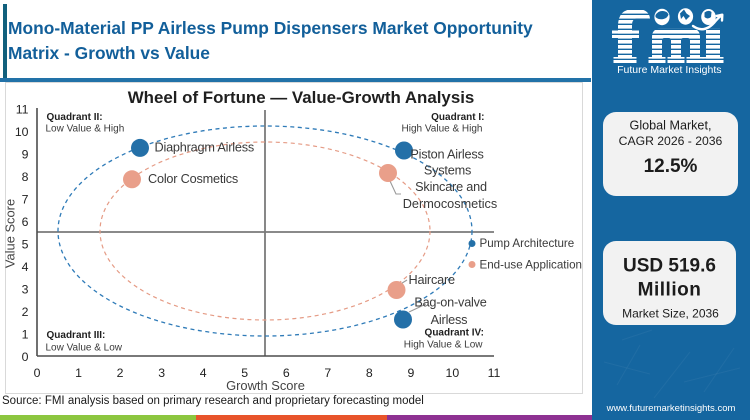  I want to click on svg-text: High Value & Low, so click(444, 345).